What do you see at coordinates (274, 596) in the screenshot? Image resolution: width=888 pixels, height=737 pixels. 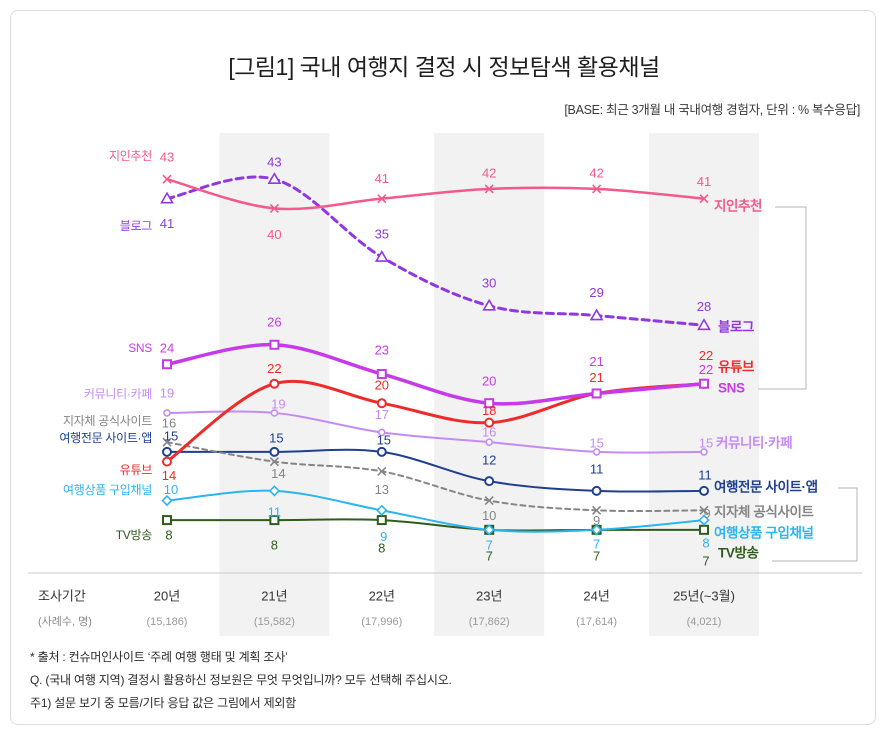 I see `x-tick-label: 21년` at bounding box center [274, 596].